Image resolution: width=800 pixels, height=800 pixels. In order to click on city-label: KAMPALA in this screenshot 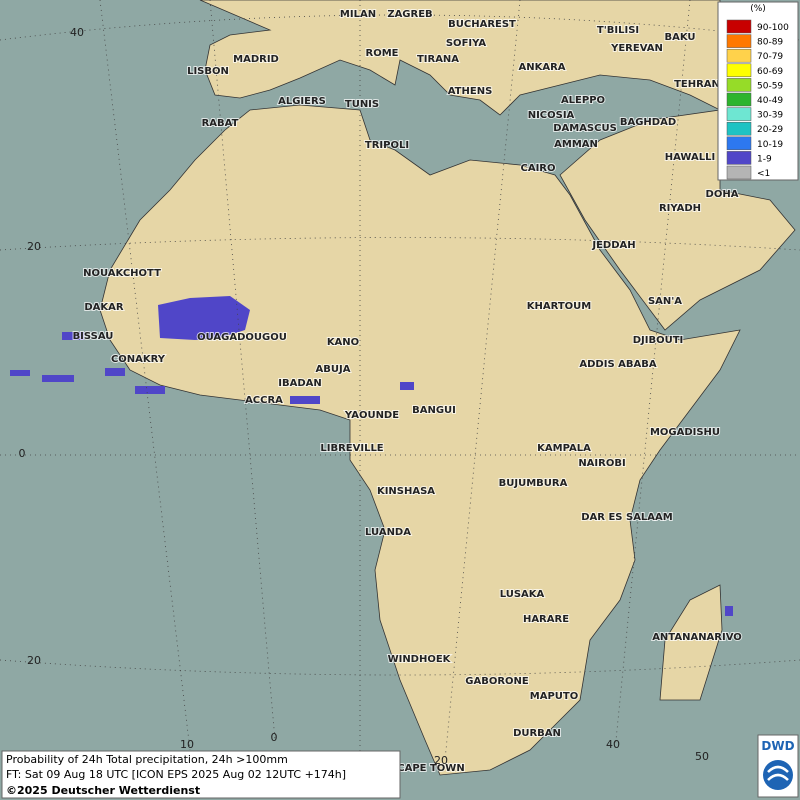, I will do `click(564, 448)`.